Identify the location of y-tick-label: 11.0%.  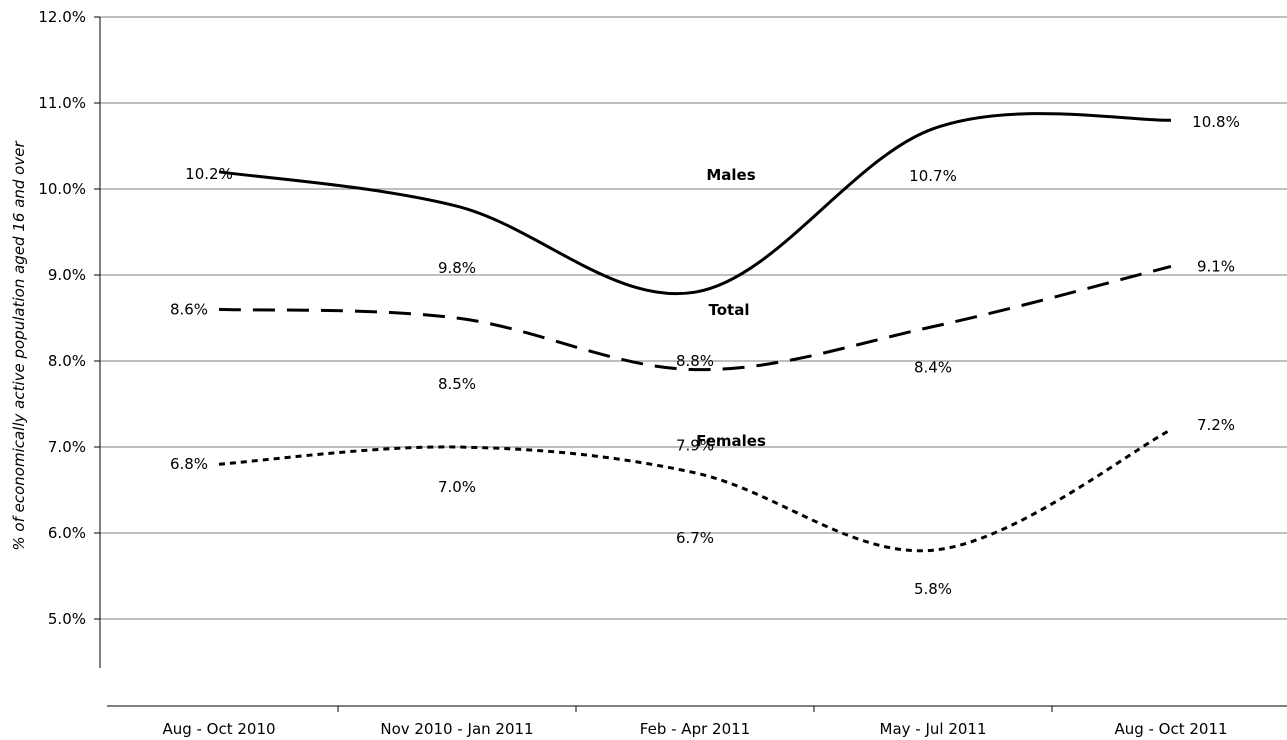
(62, 103).